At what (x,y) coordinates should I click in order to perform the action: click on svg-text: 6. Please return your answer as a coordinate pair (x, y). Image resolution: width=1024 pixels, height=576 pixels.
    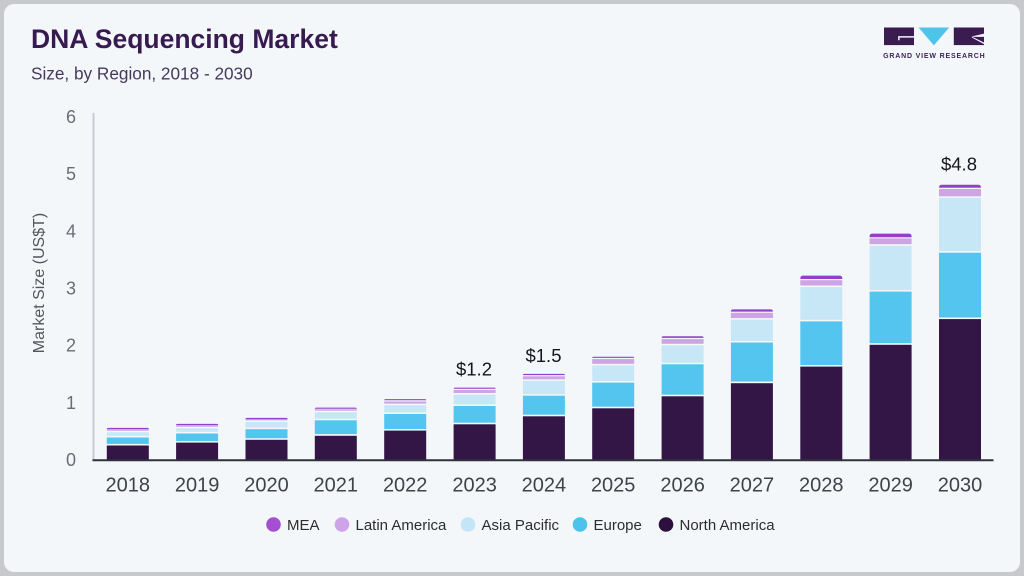
    Looking at the image, I should click on (71, 117).